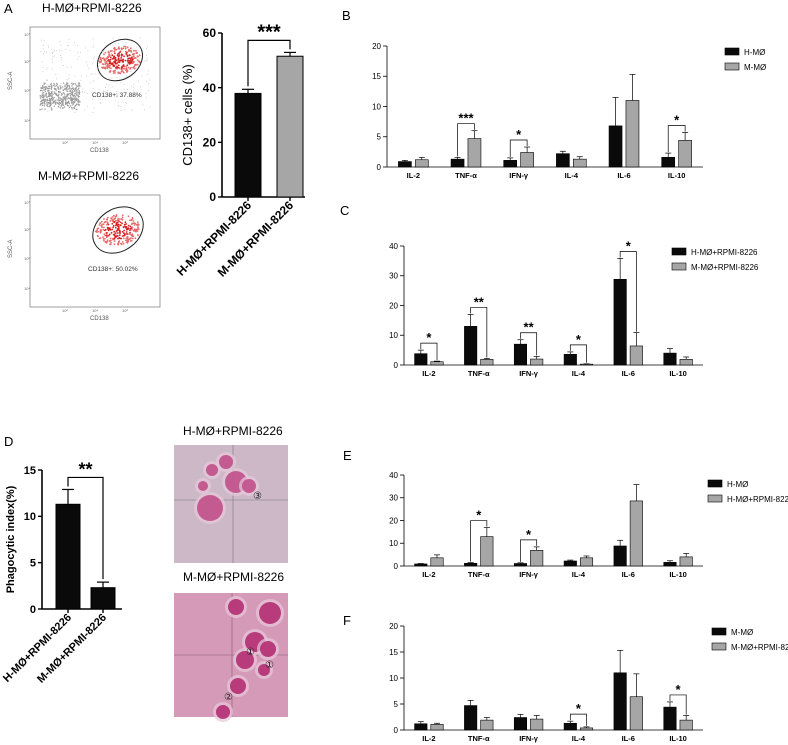  Describe the element at coordinates (250, 652) in the screenshot. I see `micrograph-mark: ①` at that location.